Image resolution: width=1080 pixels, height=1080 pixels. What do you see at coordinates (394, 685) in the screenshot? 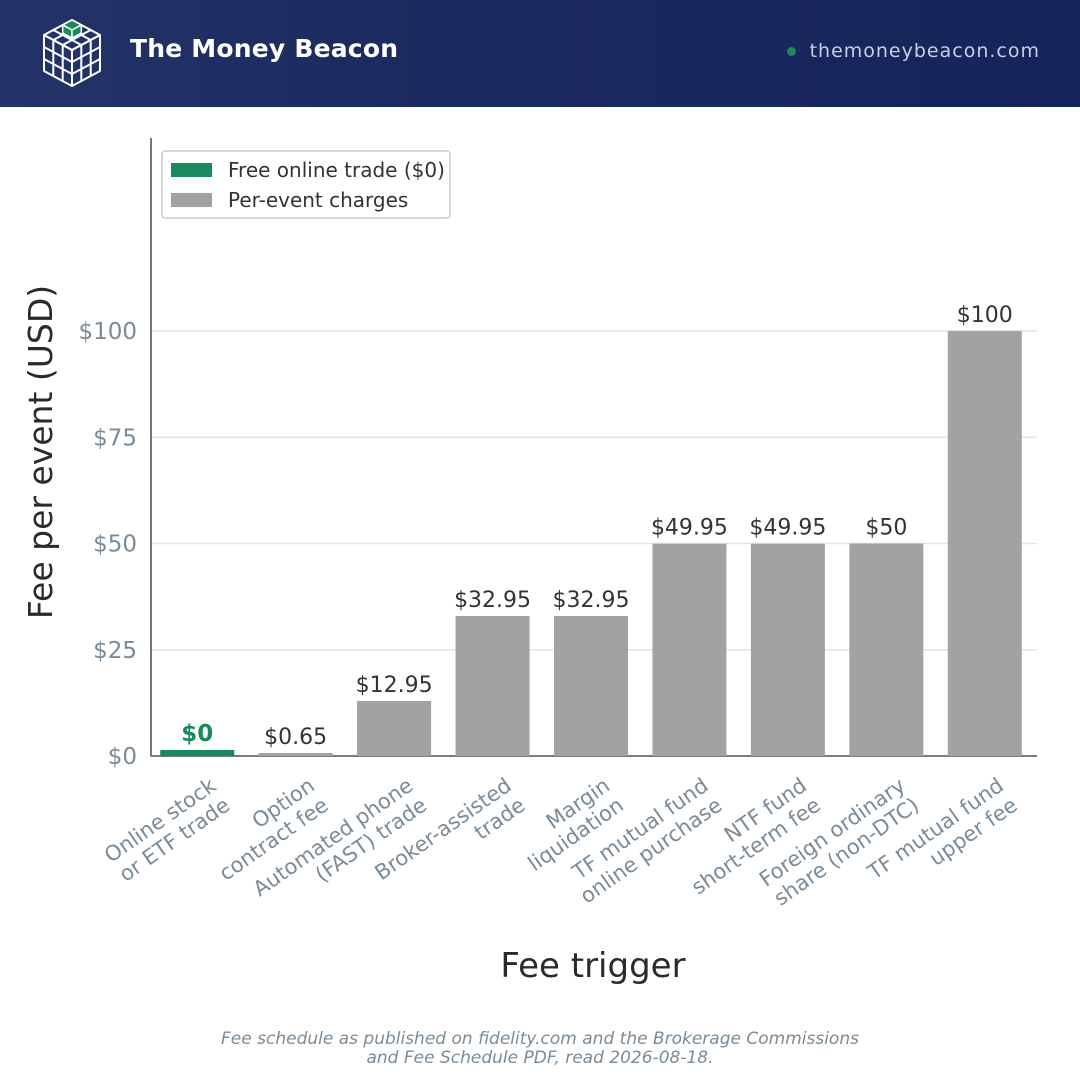
I see `bar-value-label: $12.95` at bounding box center [394, 685].